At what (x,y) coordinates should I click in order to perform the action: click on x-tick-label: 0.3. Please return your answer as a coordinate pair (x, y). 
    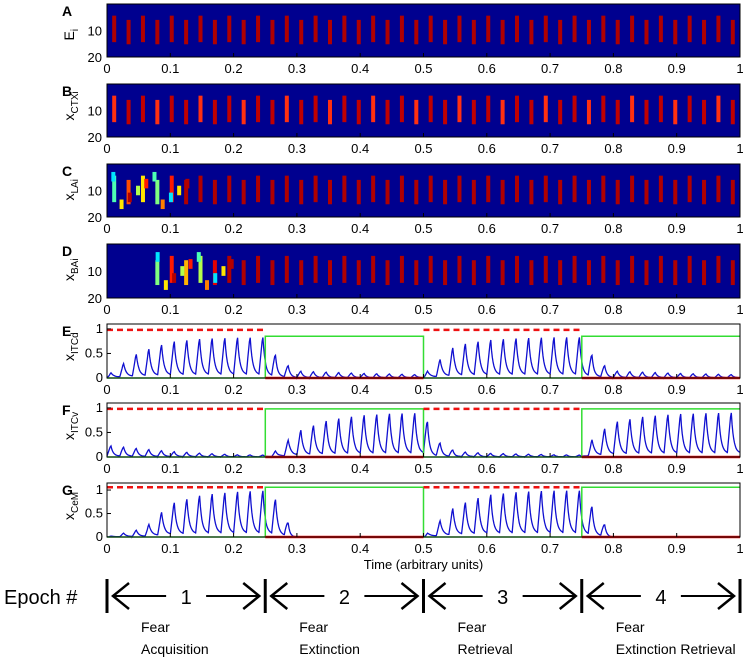
    Looking at the image, I should click on (297, 68).